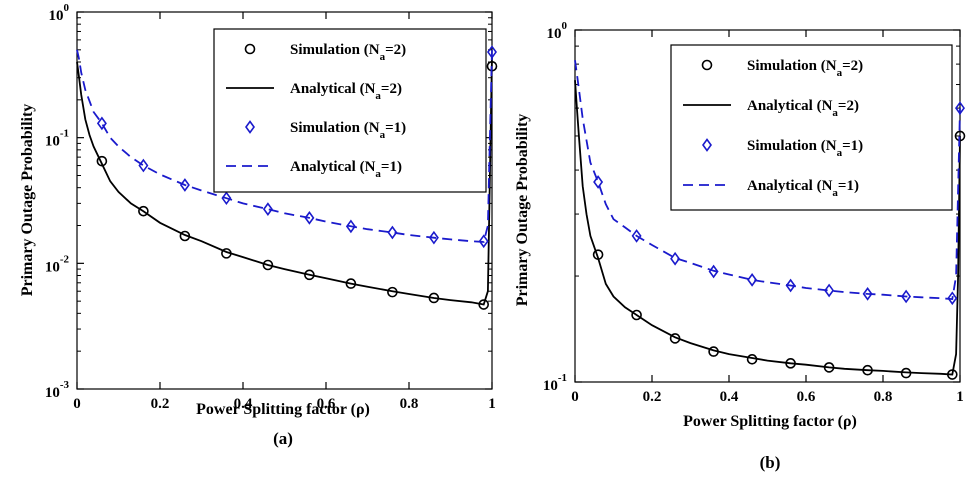 The width and height of the screenshot is (966, 486). What do you see at coordinates (59, 13) in the screenshot?
I see `chart-a-ytick-label: 10⁰` at bounding box center [59, 13].